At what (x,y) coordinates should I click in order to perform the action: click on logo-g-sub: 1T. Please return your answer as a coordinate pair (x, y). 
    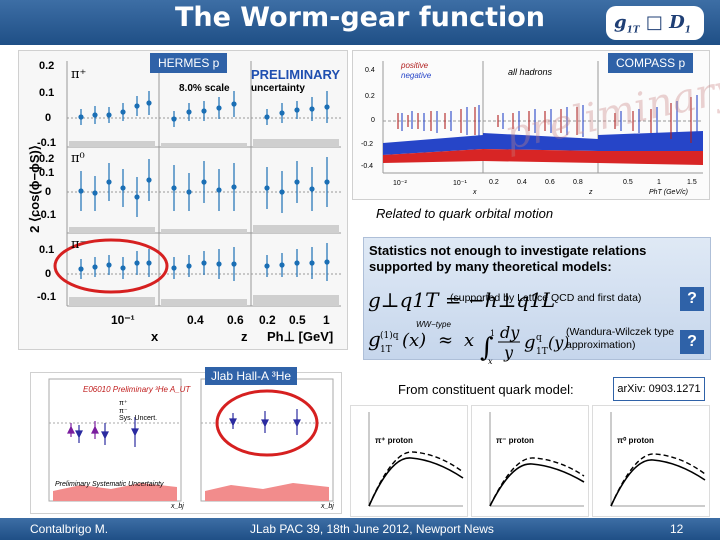
    Looking at the image, I should click on (633, 30).